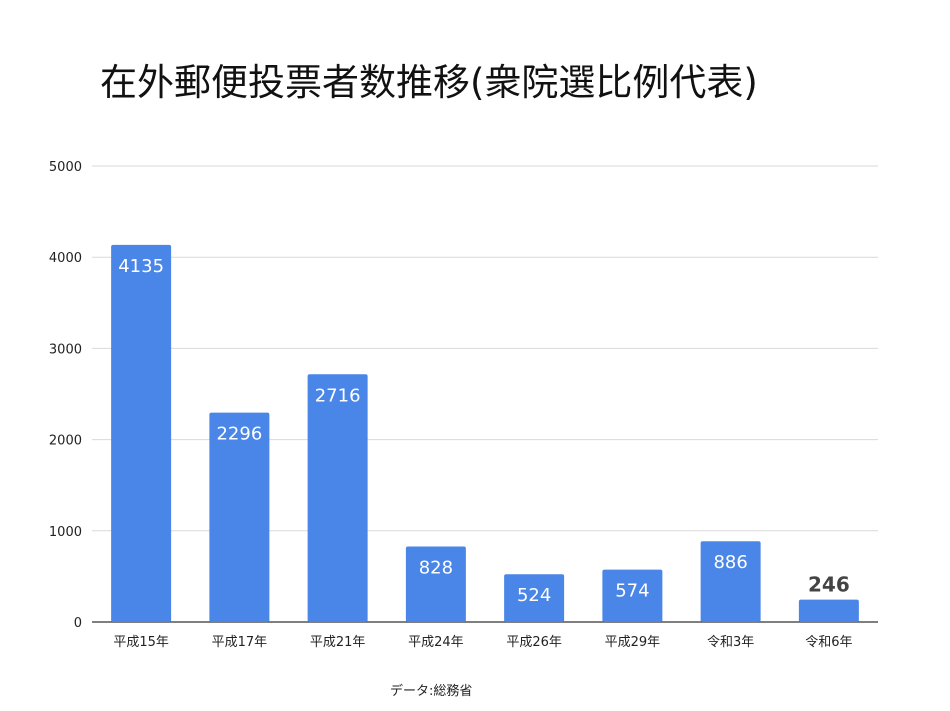 Image resolution: width=950 pixels, height=711 pixels. I want to click on y-tick-label: 2000, so click(65, 441).